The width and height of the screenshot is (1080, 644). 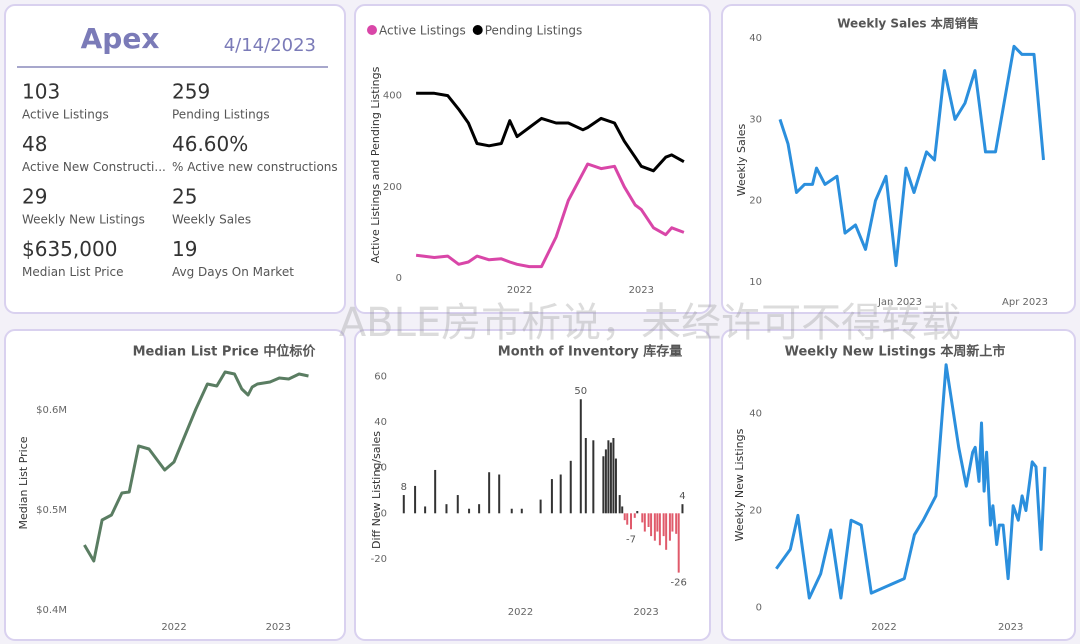 I want to click on kpi-title: Apex, so click(x=120, y=38).